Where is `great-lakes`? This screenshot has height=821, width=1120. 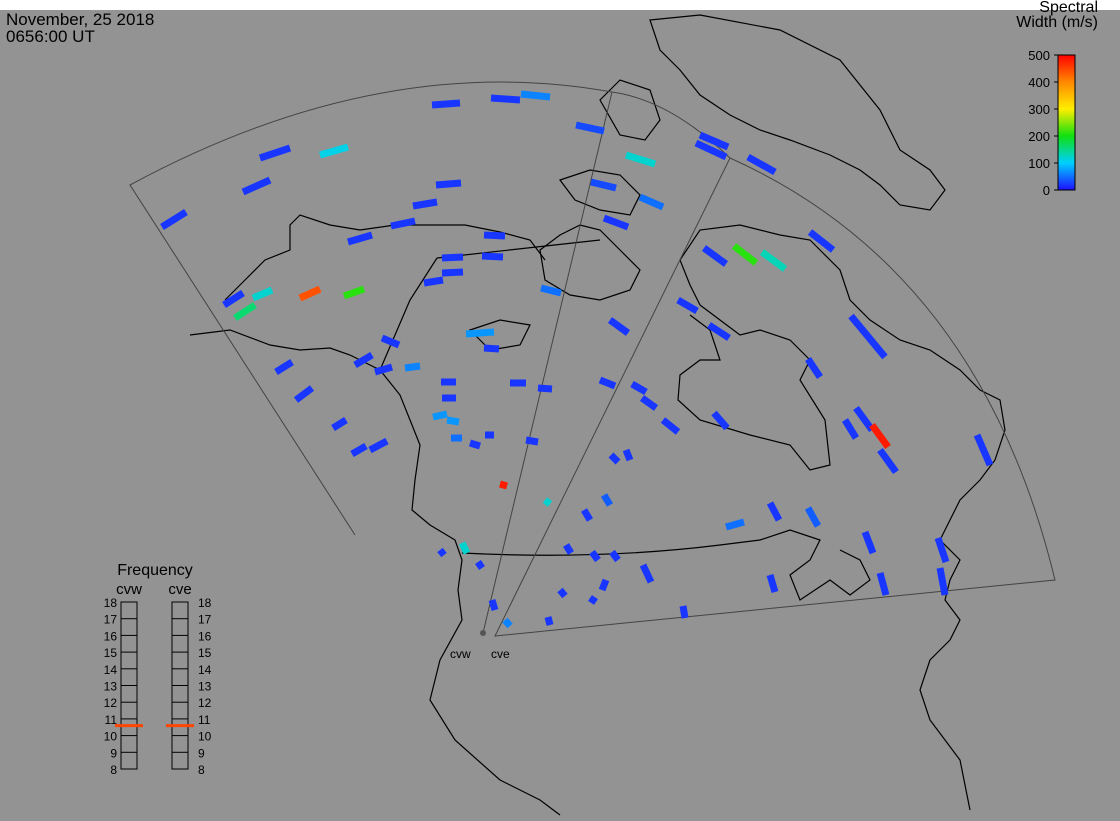 great-lakes is located at coordinates (815, 565).